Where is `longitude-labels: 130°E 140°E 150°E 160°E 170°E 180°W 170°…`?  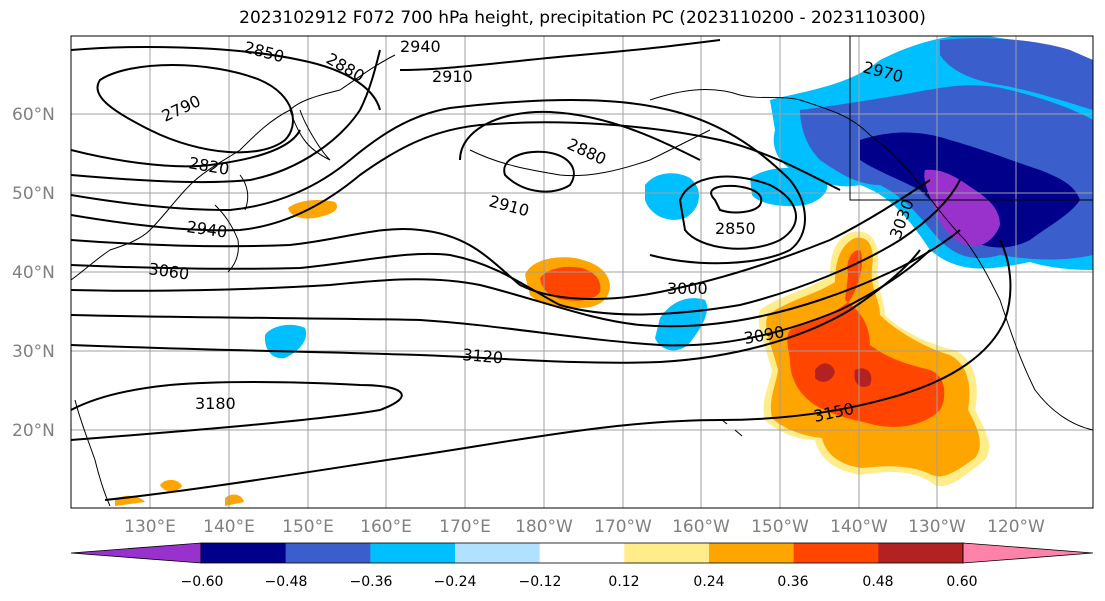
longitude-labels: 130°E 140°E 150°E 160°E 170°E 180°W 170°… is located at coordinates (584, 527).